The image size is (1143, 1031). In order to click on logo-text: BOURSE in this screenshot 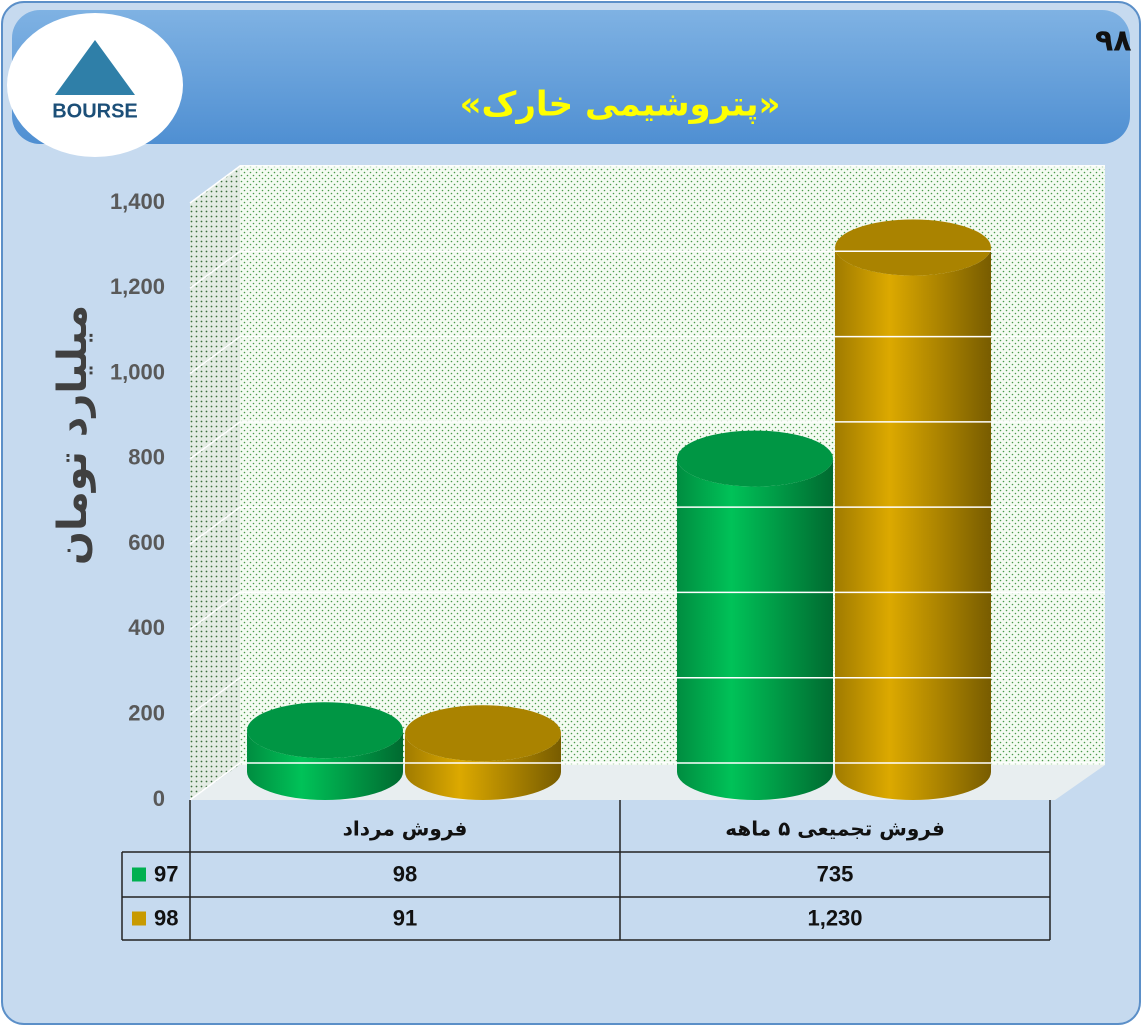, I will do `click(95, 111)`.